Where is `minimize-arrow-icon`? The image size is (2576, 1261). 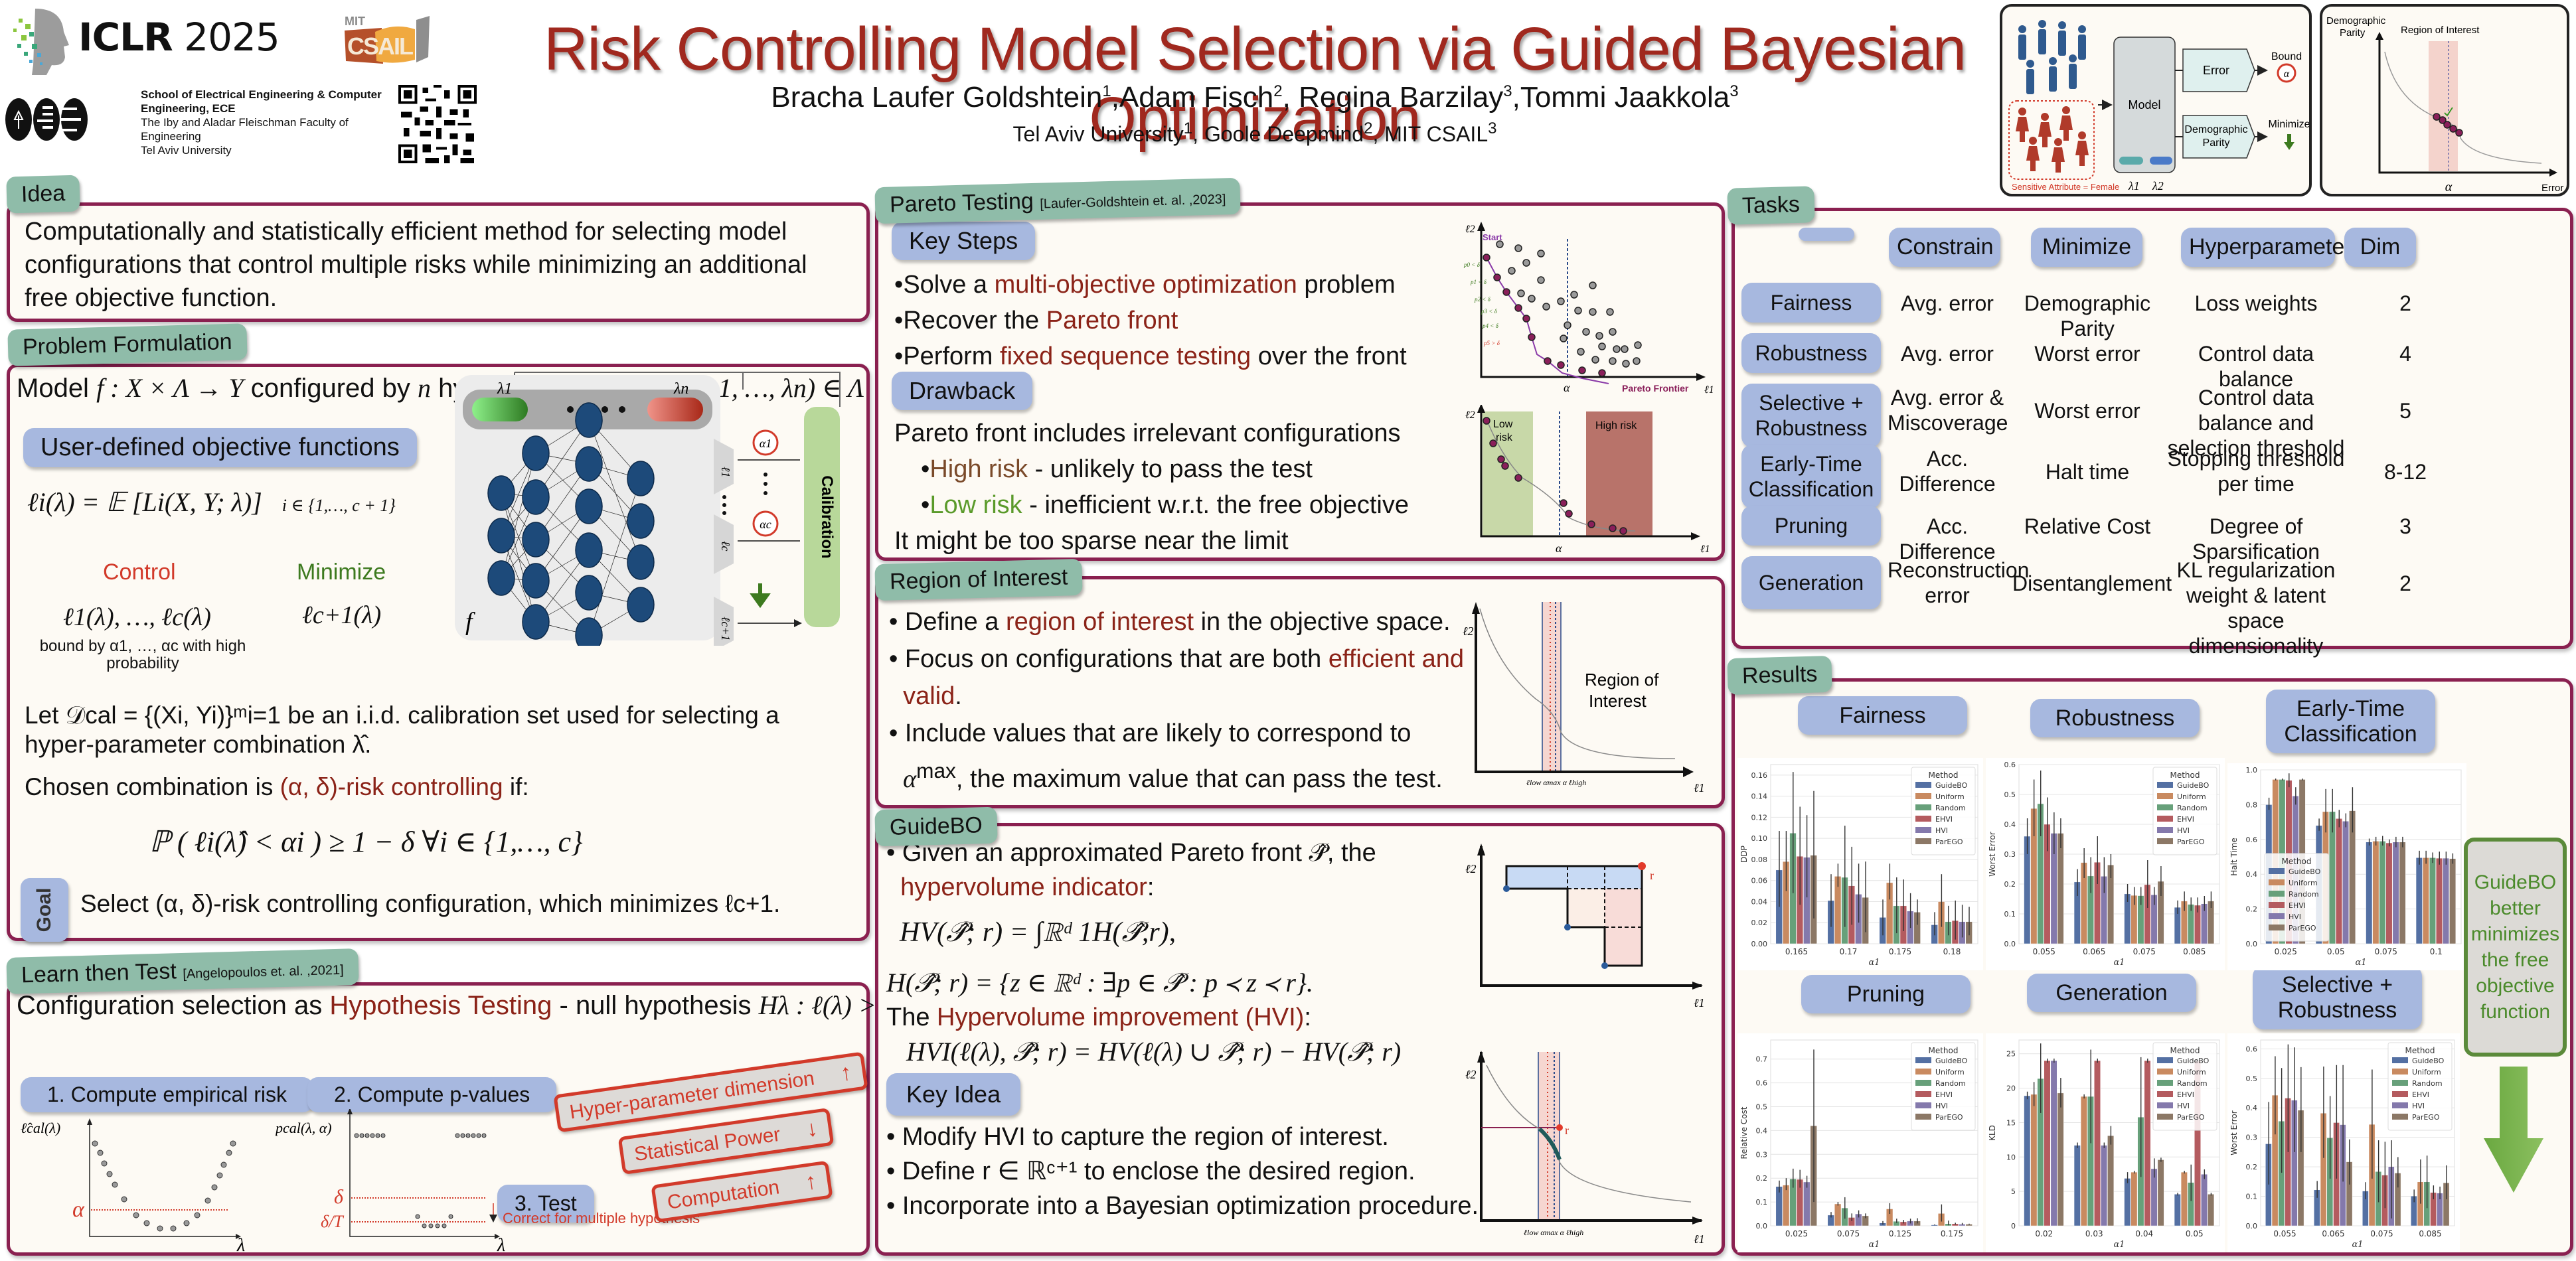 minimize-arrow-icon is located at coordinates (760, 596).